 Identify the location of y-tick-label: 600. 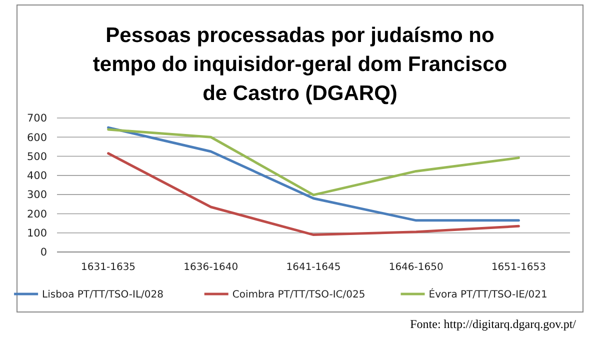
(36, 138).